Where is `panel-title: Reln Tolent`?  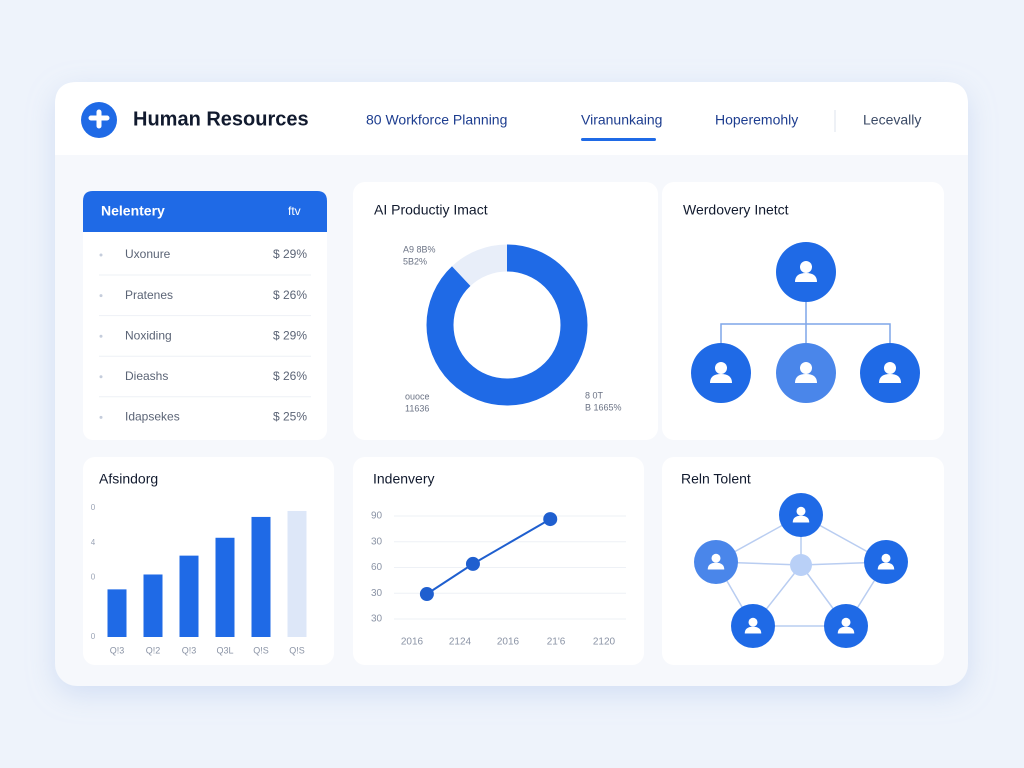 panel-title: Reln Tolent is located at coordinates (716, 479).